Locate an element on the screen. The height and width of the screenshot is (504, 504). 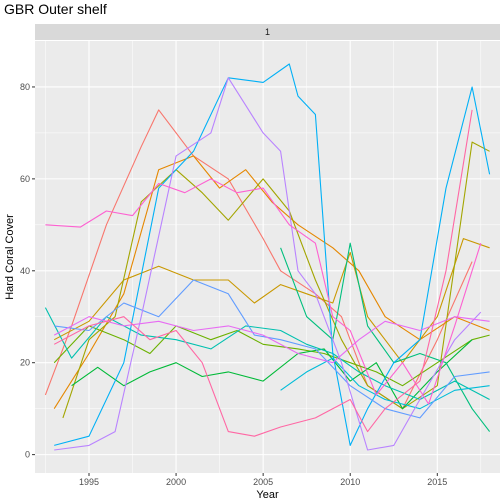
y-tick-label: 40 is located at coordinates (25, 271).